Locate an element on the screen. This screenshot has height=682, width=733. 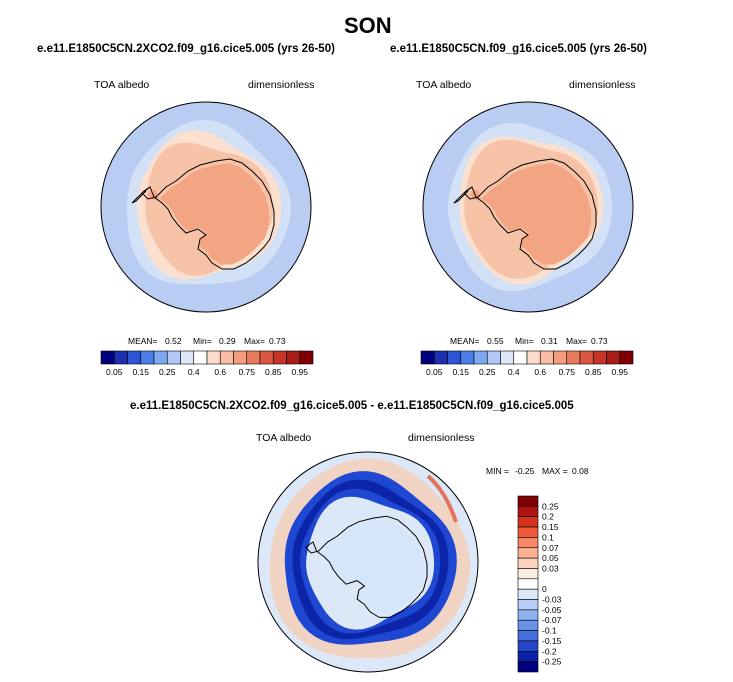
panel2-continent-fill is located at coordinates (530, 214).